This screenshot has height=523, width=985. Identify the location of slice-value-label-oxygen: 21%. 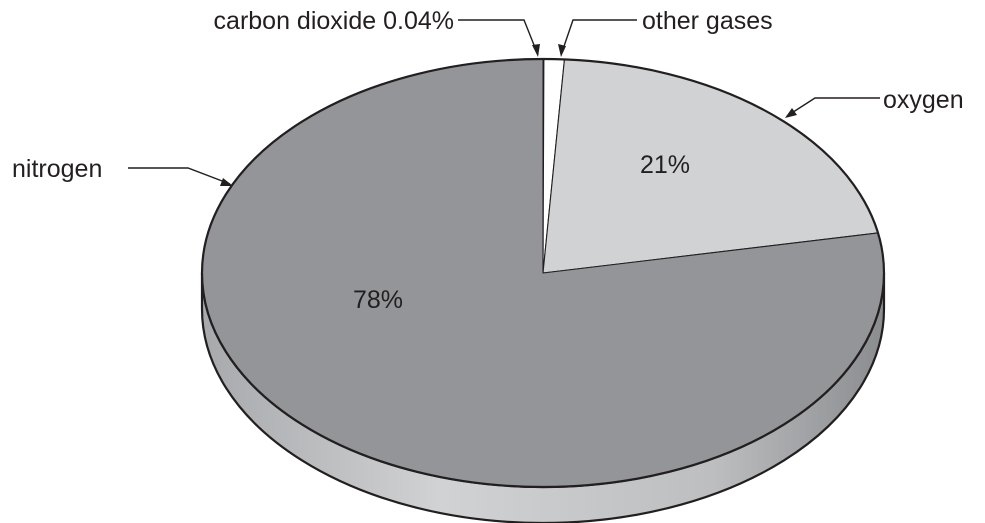
(665, 165).